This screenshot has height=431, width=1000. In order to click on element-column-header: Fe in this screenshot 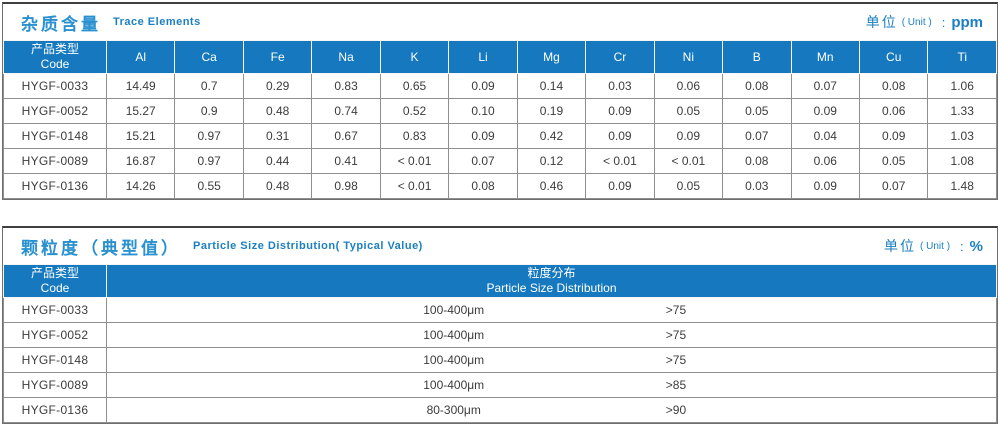, I will do `click(277, 57)`.